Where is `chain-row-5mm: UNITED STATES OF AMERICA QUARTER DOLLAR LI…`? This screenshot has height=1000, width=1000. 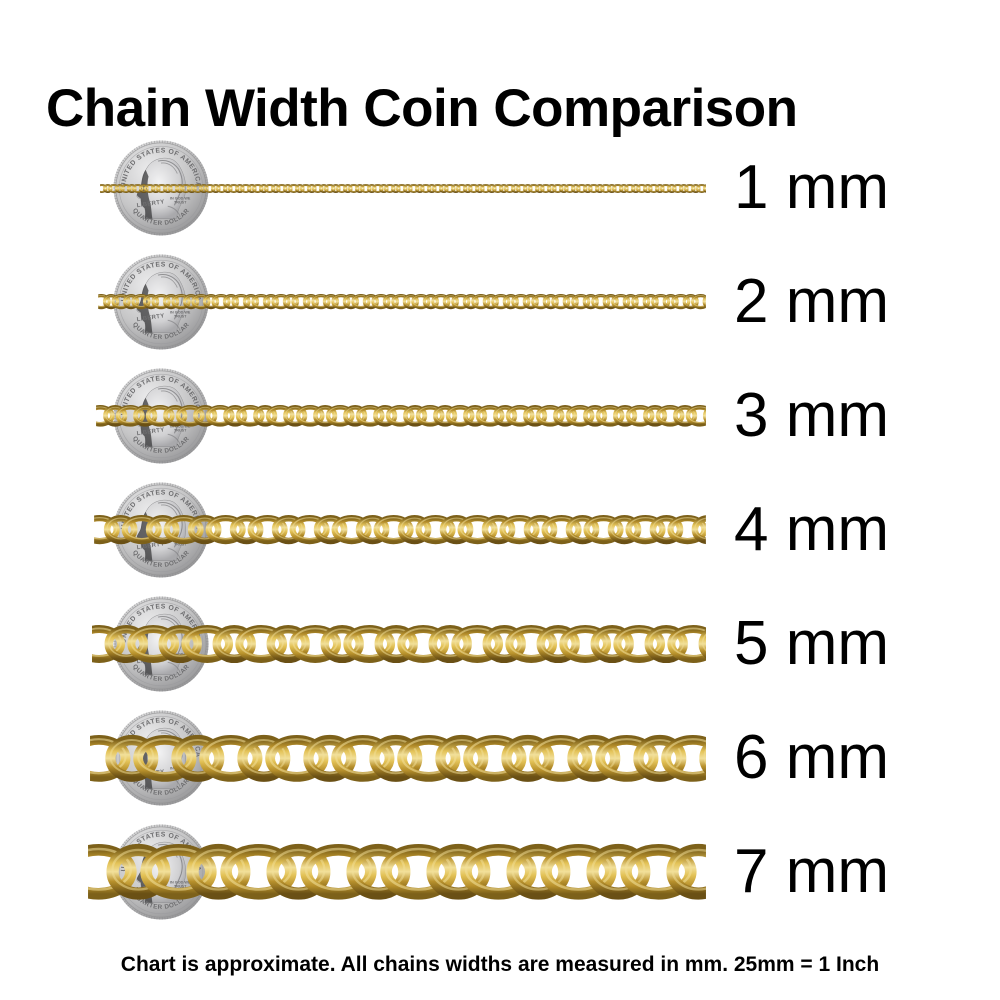
chain-row-5mm: UNITED STATES OF AMERICA QUARTER DOLLAR LI… is located at coordinates (500, 644).